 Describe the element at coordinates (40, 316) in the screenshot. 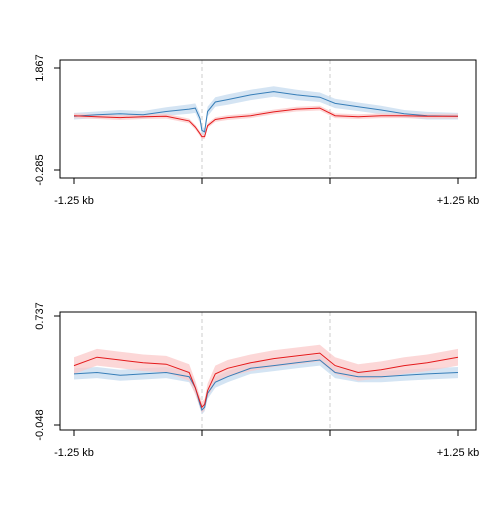

I see `y-tick-label: 0.737` at that location.